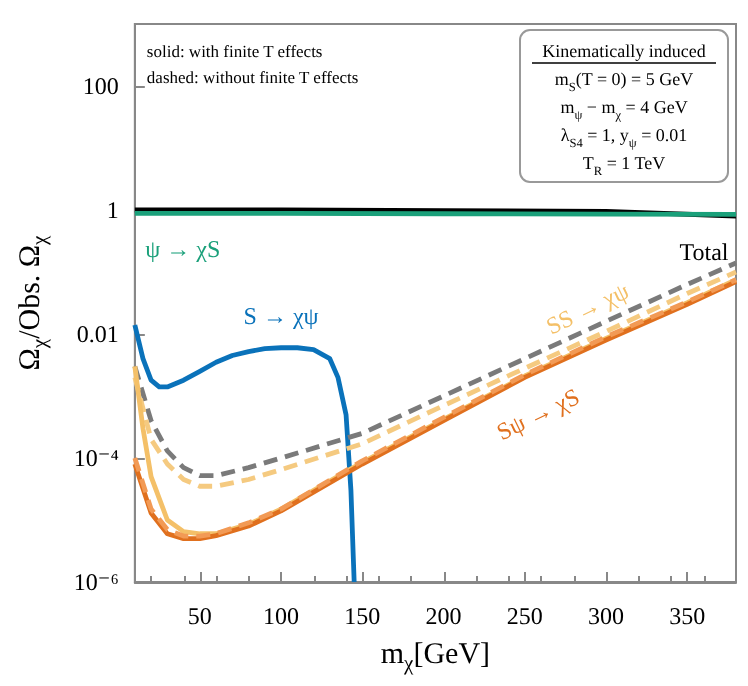 Image resolution: width=748 pixels, height=686 pixels. Describe the element at coordinates (538, 414) in the screenshot. I see `text: Sψ → χS` at that location.